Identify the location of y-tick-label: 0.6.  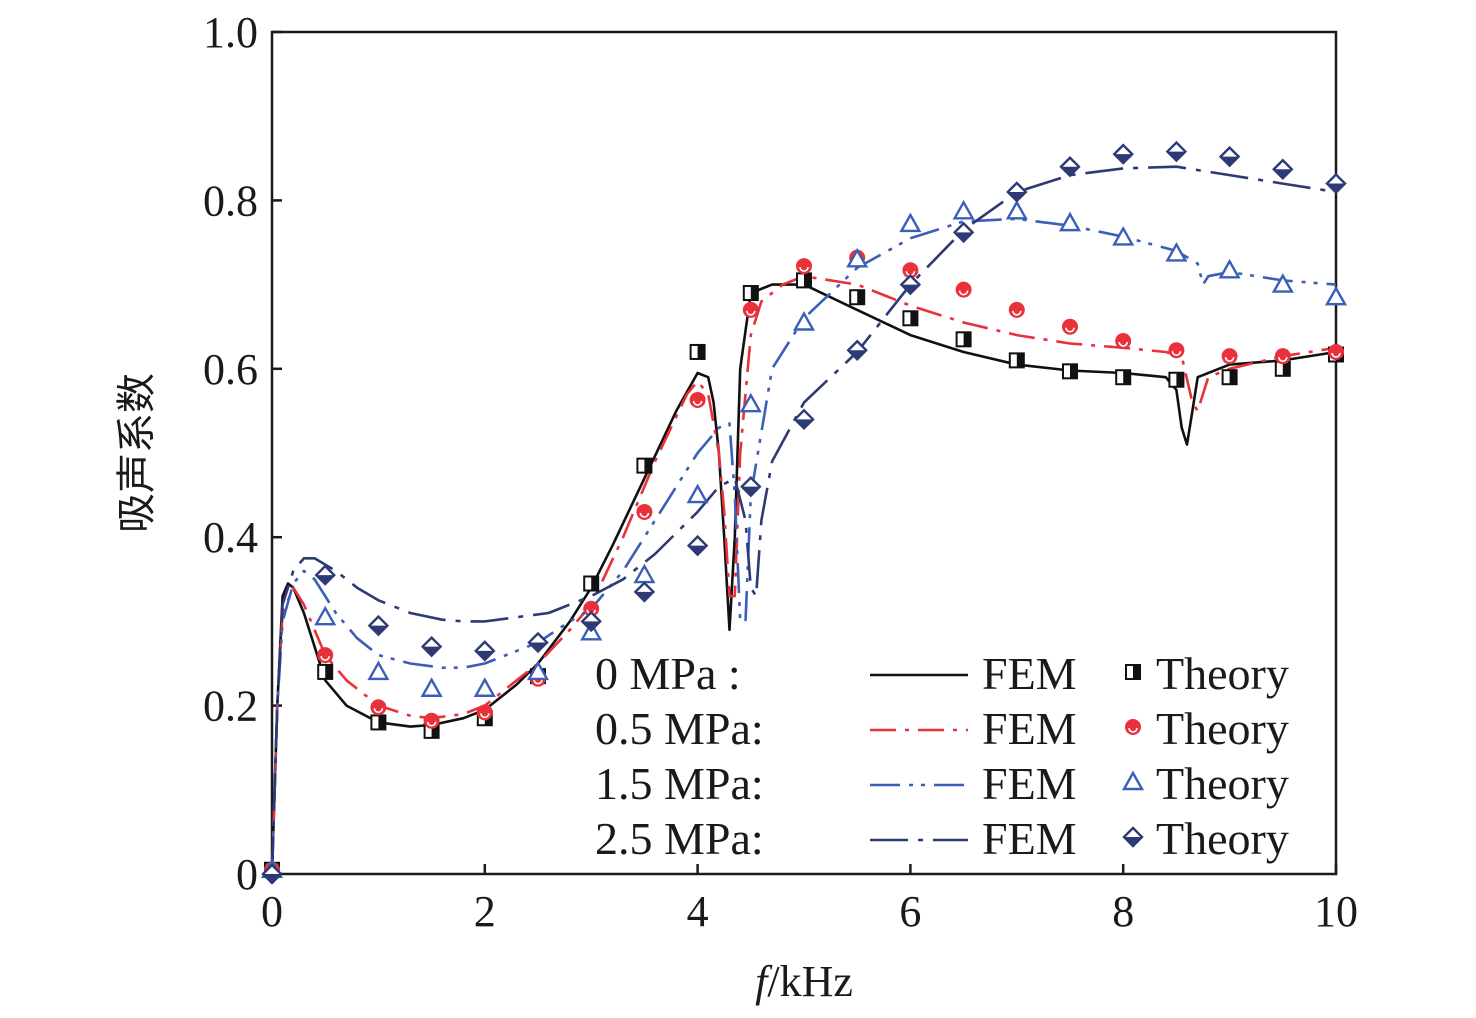
(230, 369).